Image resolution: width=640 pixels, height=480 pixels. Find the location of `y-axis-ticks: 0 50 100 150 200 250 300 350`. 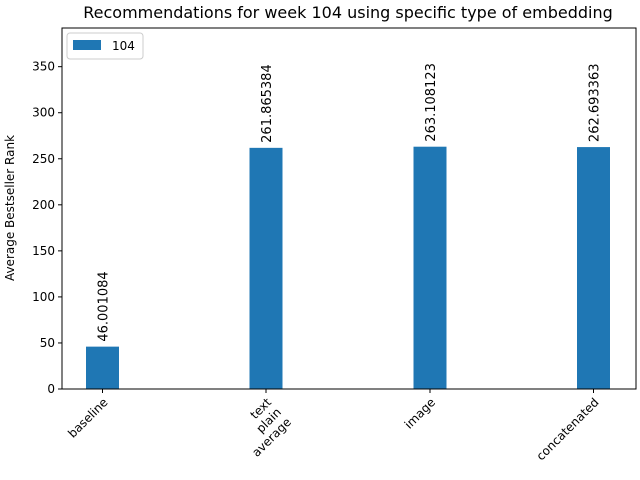

y-axis-ticks: 0 50 100 150 200 250 300 350 is located at coordinates (47, 228).